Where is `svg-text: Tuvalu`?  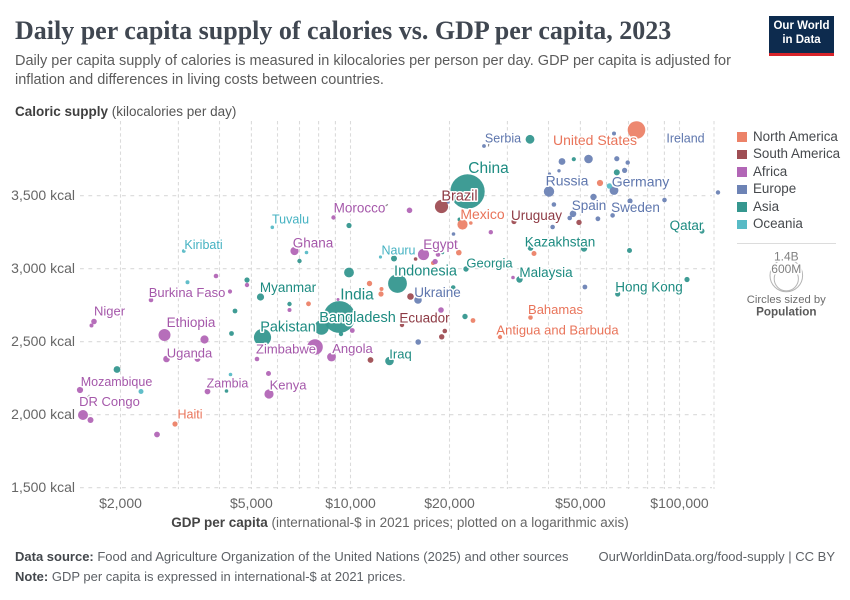 svg-text: Tuvalu is located at coordinates (290, 219).